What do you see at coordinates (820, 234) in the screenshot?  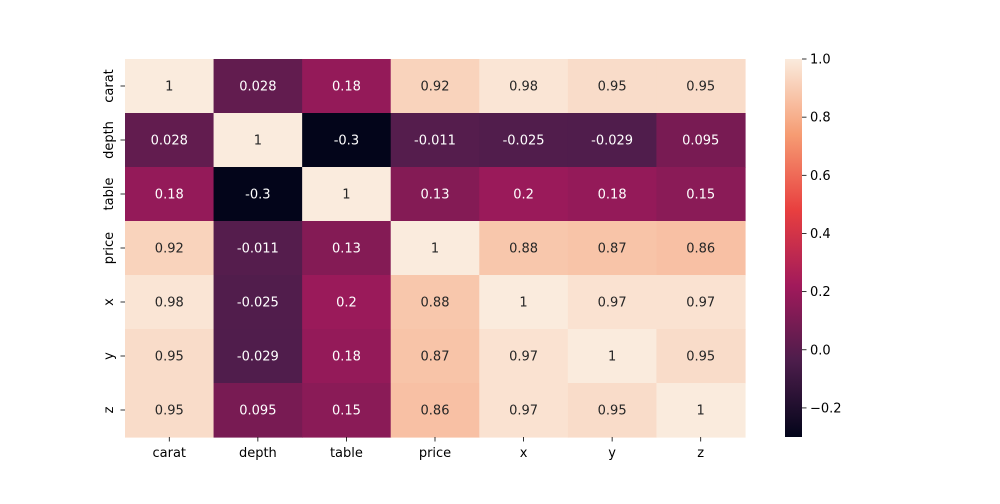 I see `colorbar-tick-label: 0.4` at bounding box center [820, 234].